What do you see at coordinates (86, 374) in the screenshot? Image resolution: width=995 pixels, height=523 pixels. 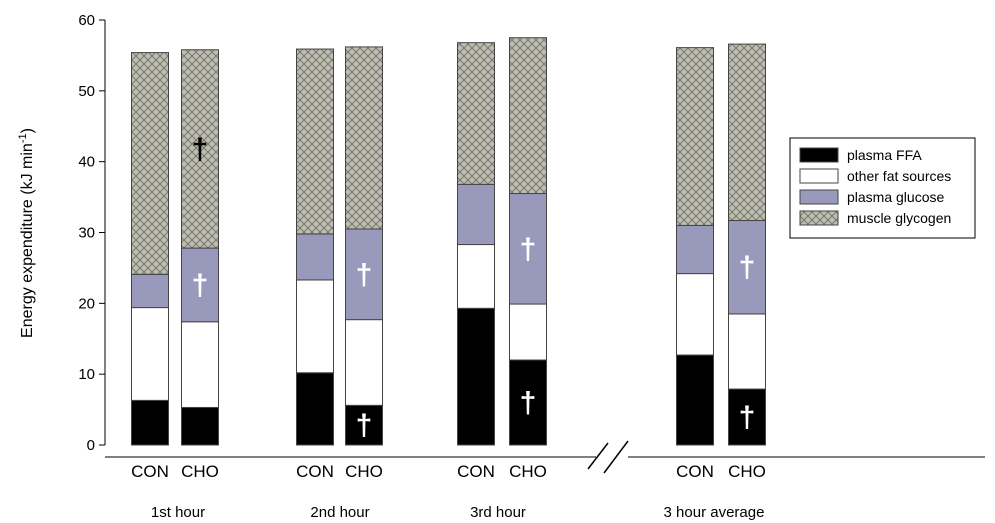 I see `y-tick-label: 10` at bounding box center [86, 374].